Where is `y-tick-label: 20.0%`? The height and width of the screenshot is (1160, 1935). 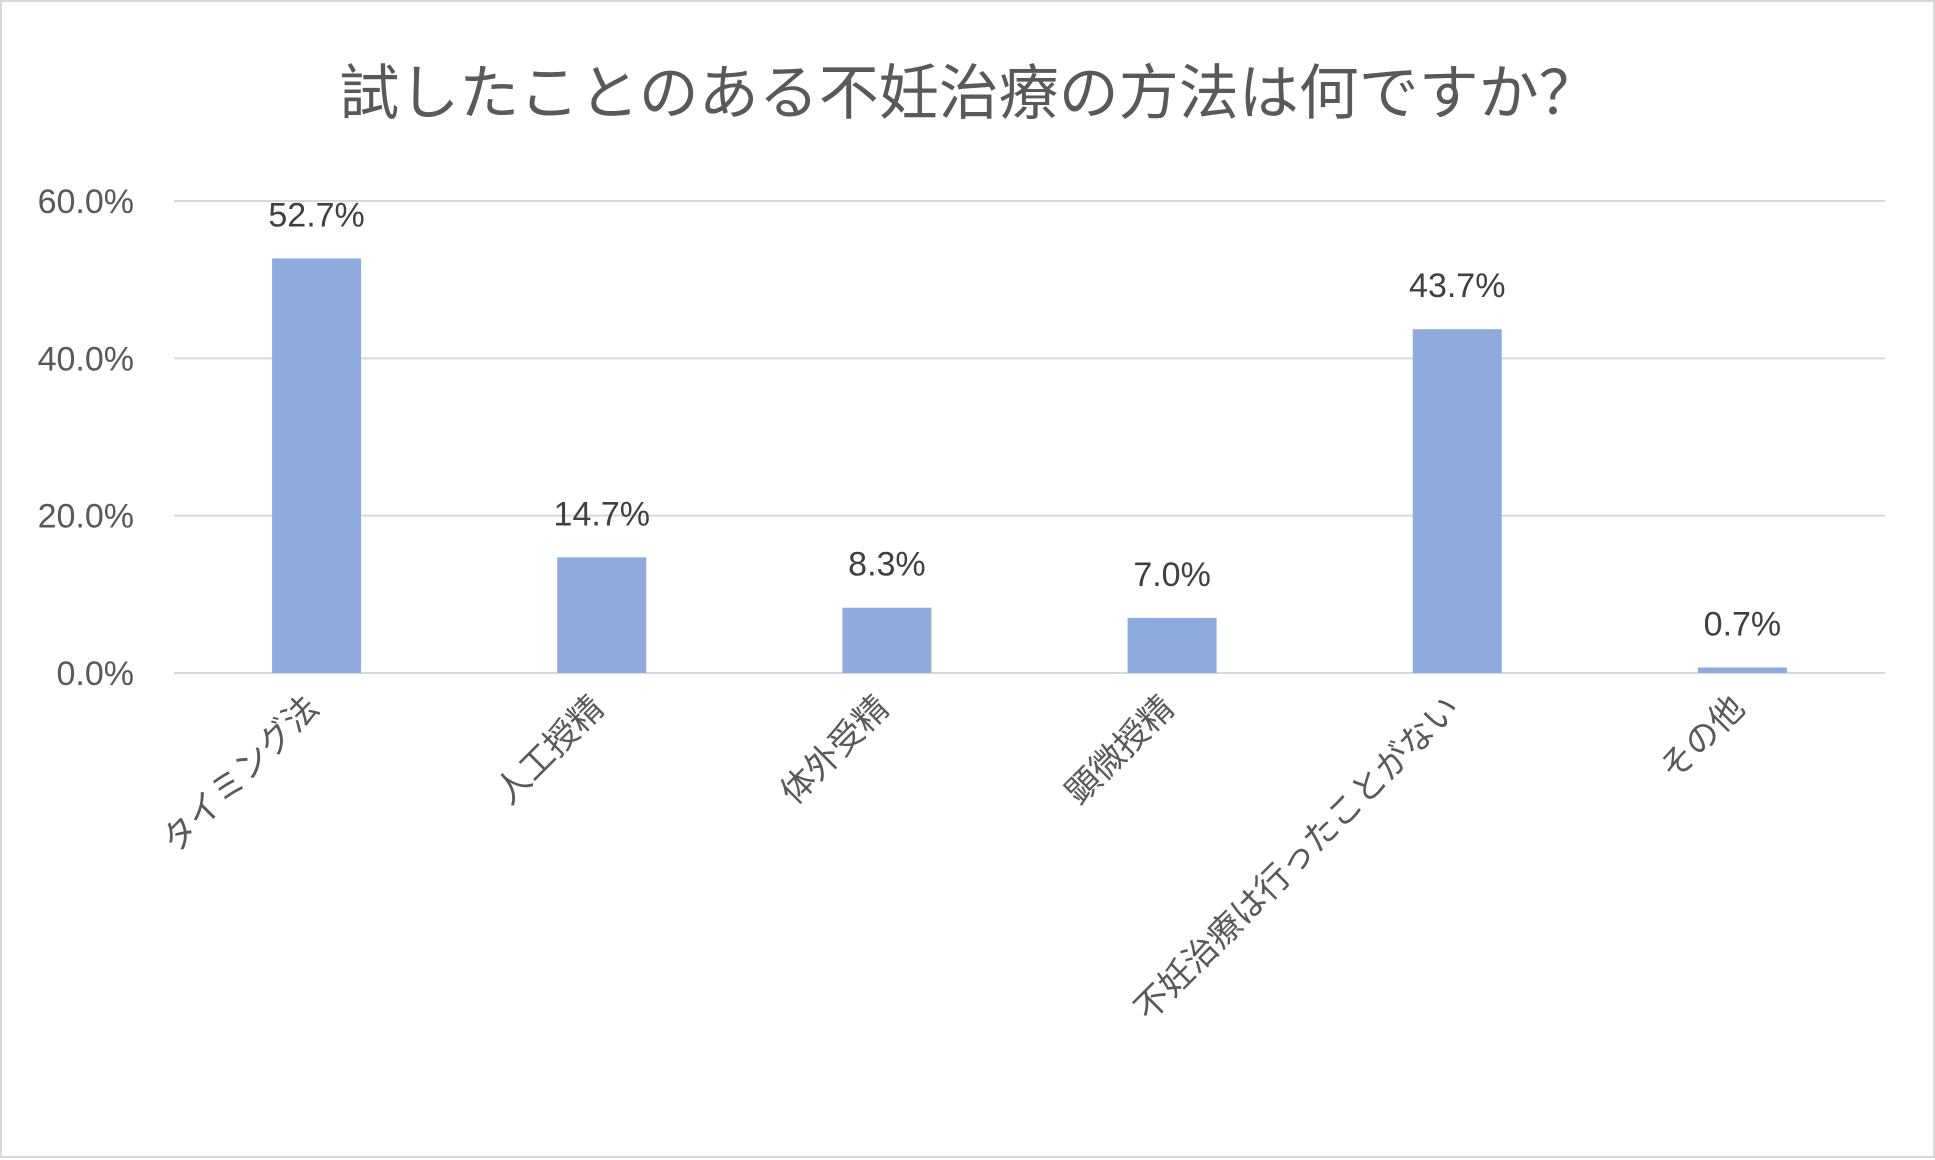
y-tick-label: 20.0% is located at coordinates (86, 517).